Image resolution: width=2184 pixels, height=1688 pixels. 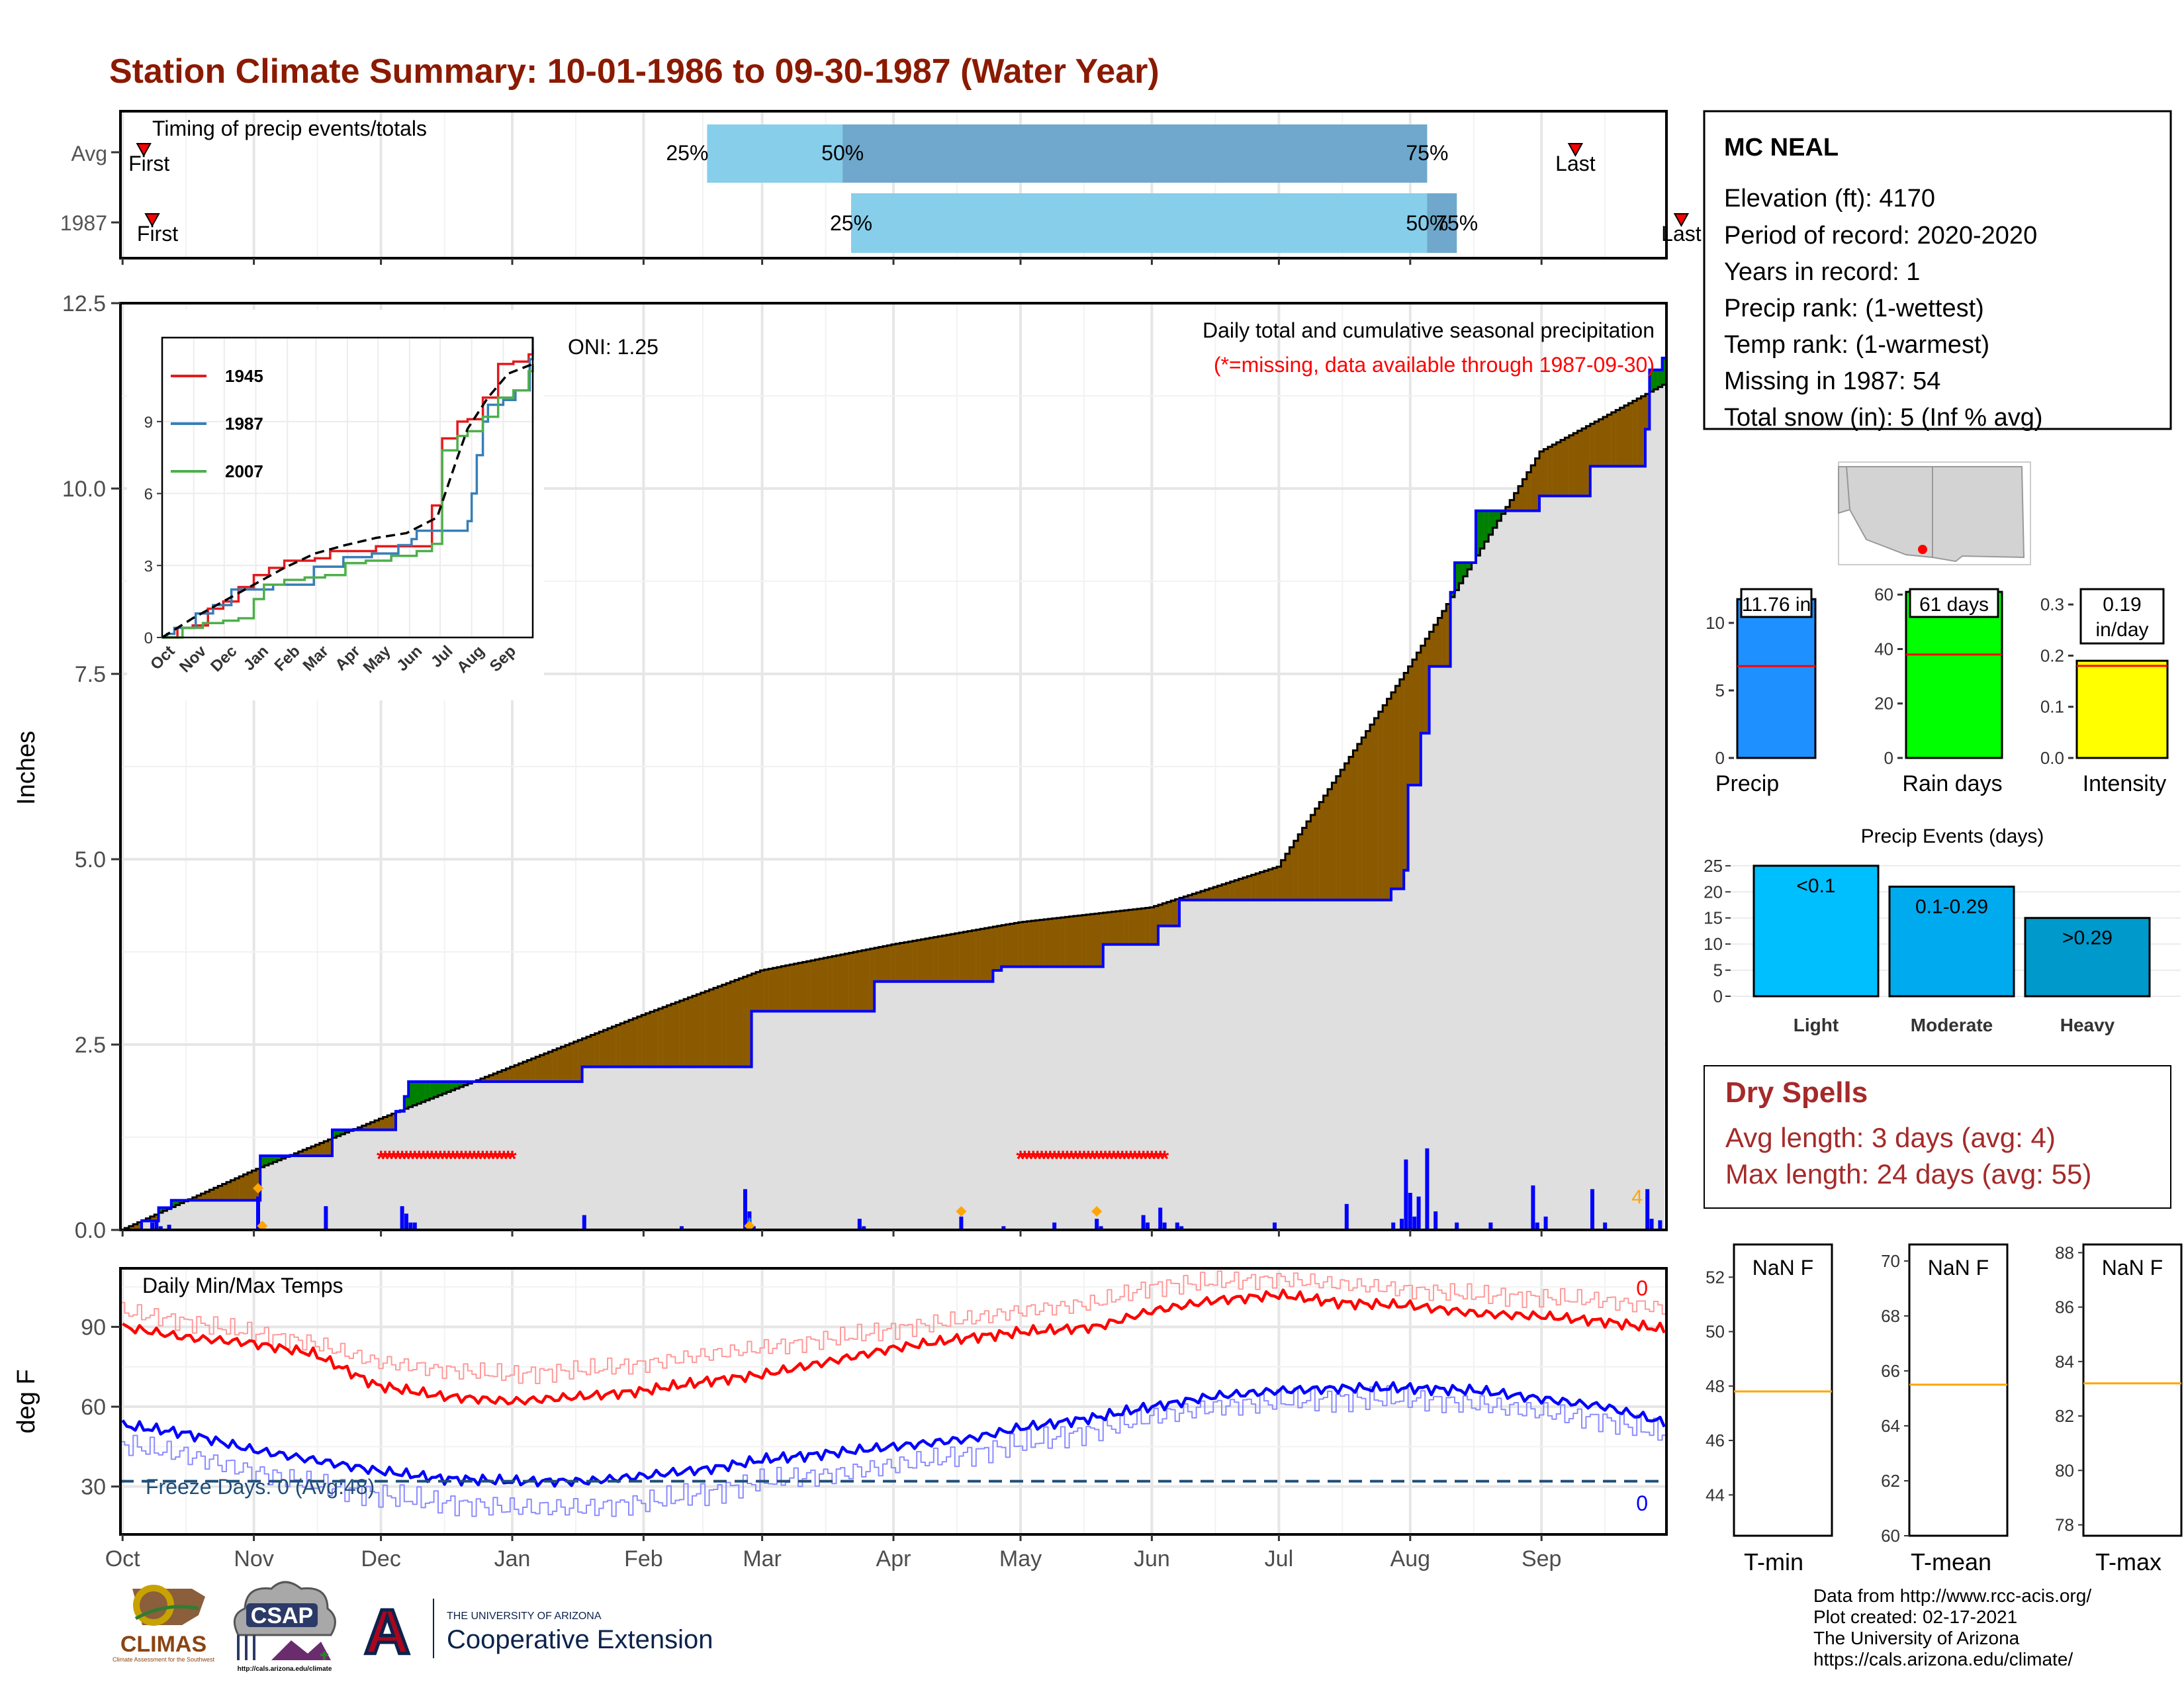 I want to click on temp-box-t-max: 78 80 82 84 86 88 NaN F, so click(x=2119, y=1390).